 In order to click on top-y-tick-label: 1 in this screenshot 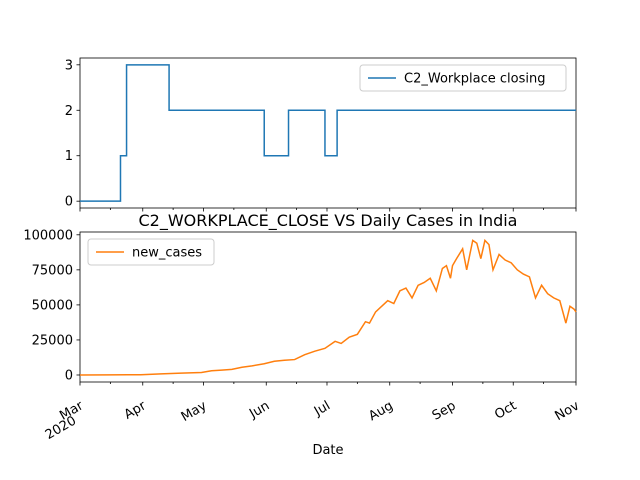, I will do `click(69, 156)`.